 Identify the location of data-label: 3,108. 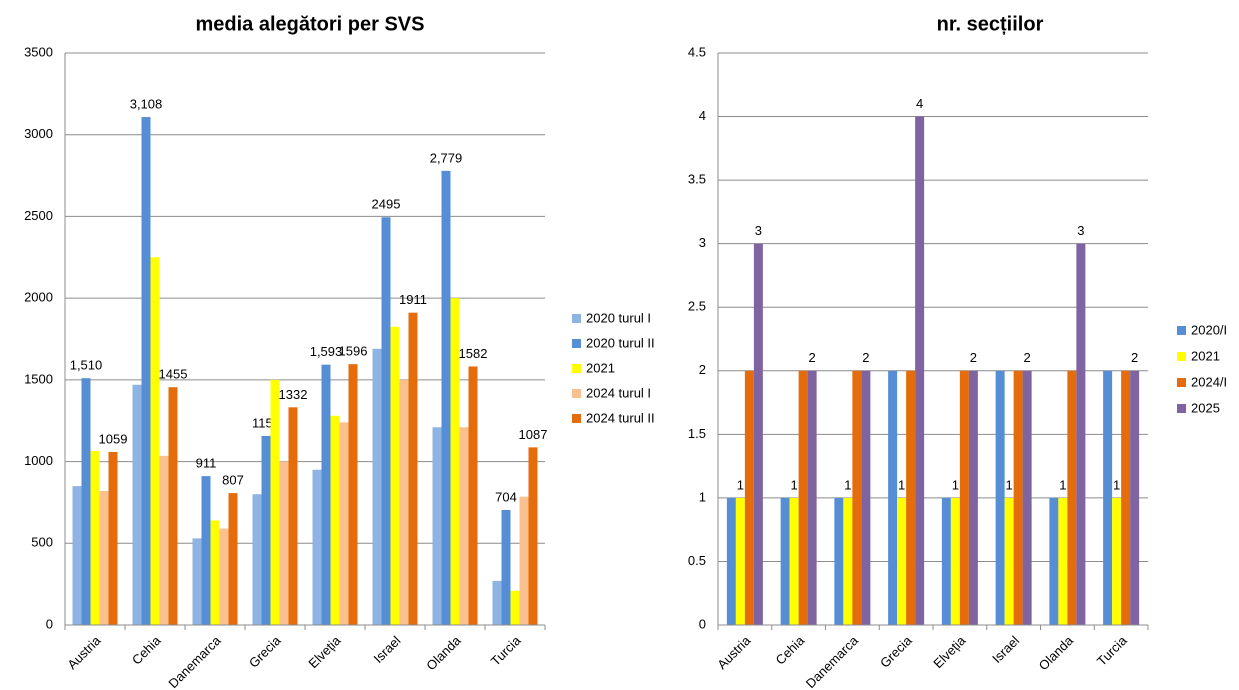
(146, 104).